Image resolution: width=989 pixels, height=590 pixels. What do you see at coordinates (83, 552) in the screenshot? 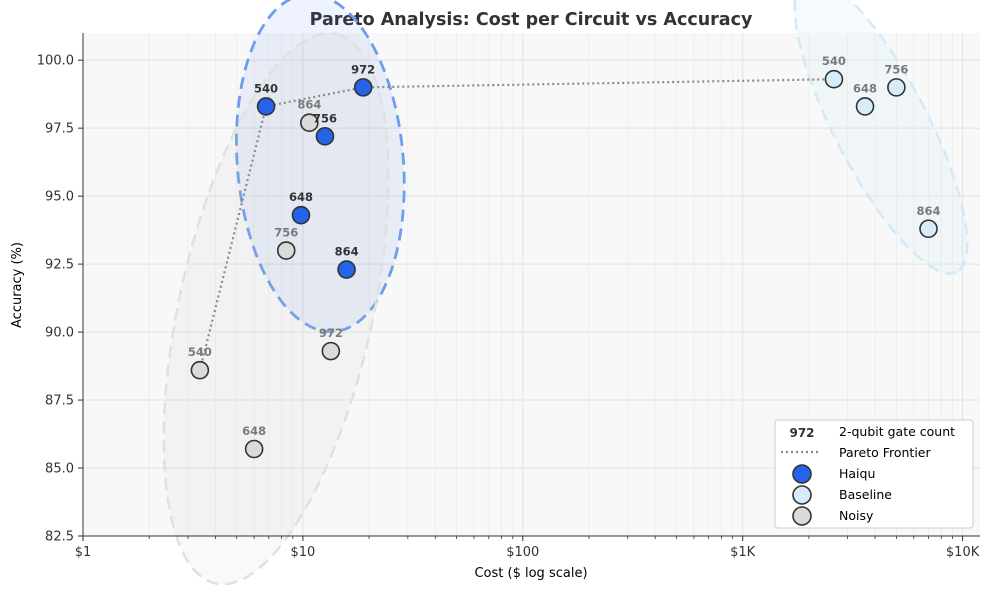
I see `x-tick-label: $1` at bounding box center [83, 552].